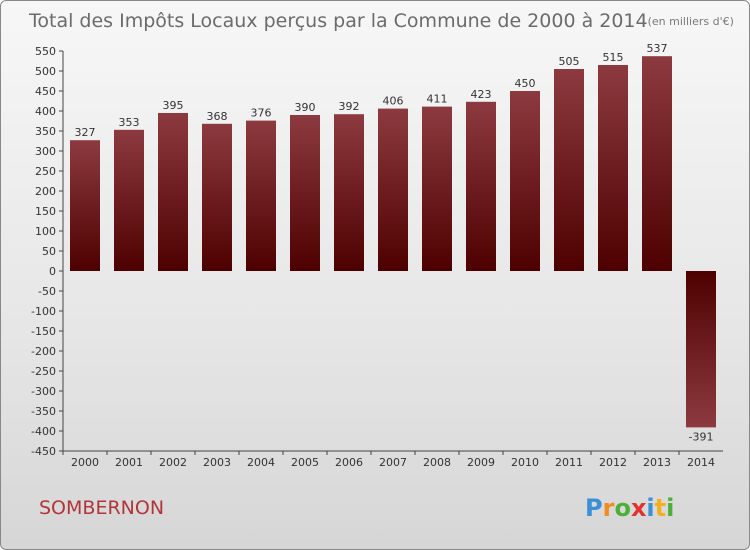 Image resolution: width=750 pixels, height=550 pixels. What do you see at coordinates (45, 211) in the screenshot?
I see `y-tick-label: 150` at bounding box center [45, 211].